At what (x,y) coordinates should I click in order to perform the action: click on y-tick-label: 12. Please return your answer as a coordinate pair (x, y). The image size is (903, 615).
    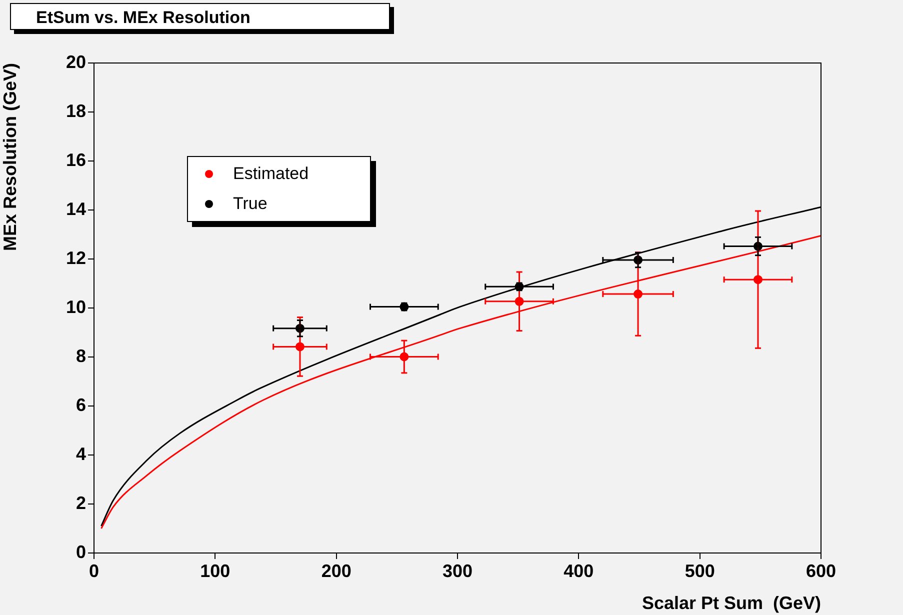
    Looking at the image, I should click on (76, 258).